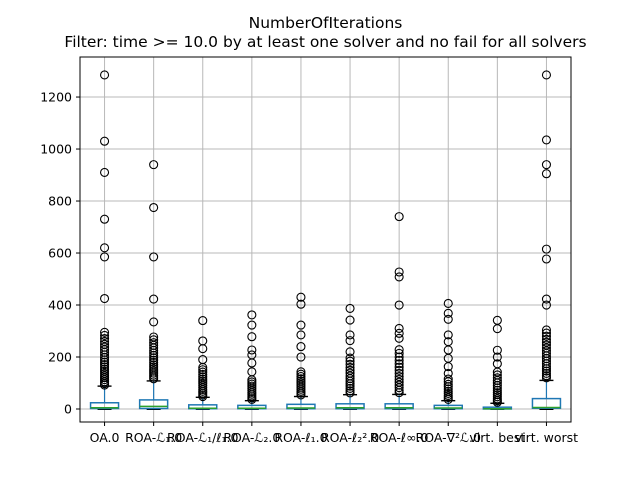 Image resolution: width=640 pixels, height=480 pixels. I want to click on x-tick-label: ROA-ℓ∞.0, so click(399, 437).